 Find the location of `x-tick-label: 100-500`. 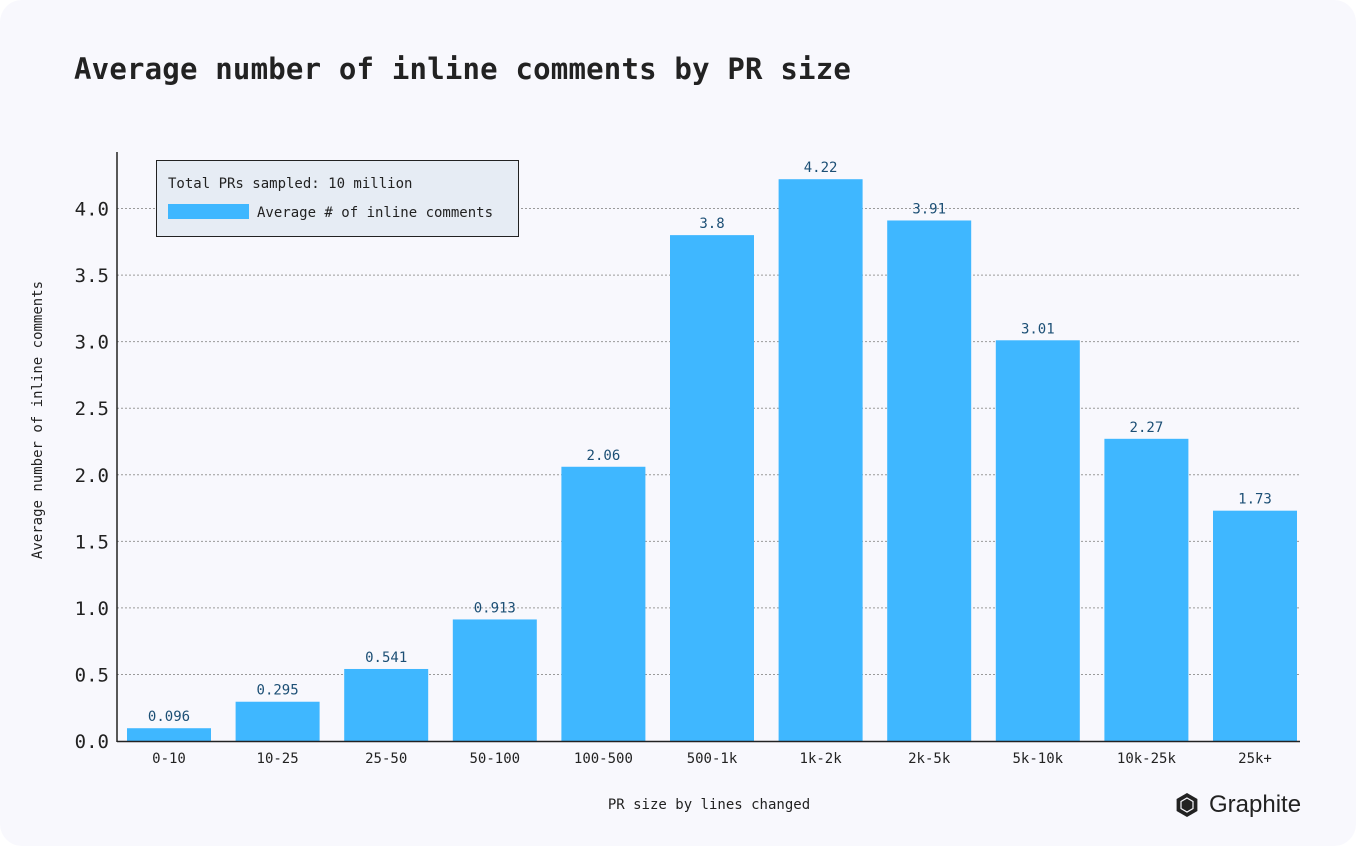

x-tick-label: 100-500 is located at coordinates (603, 759).